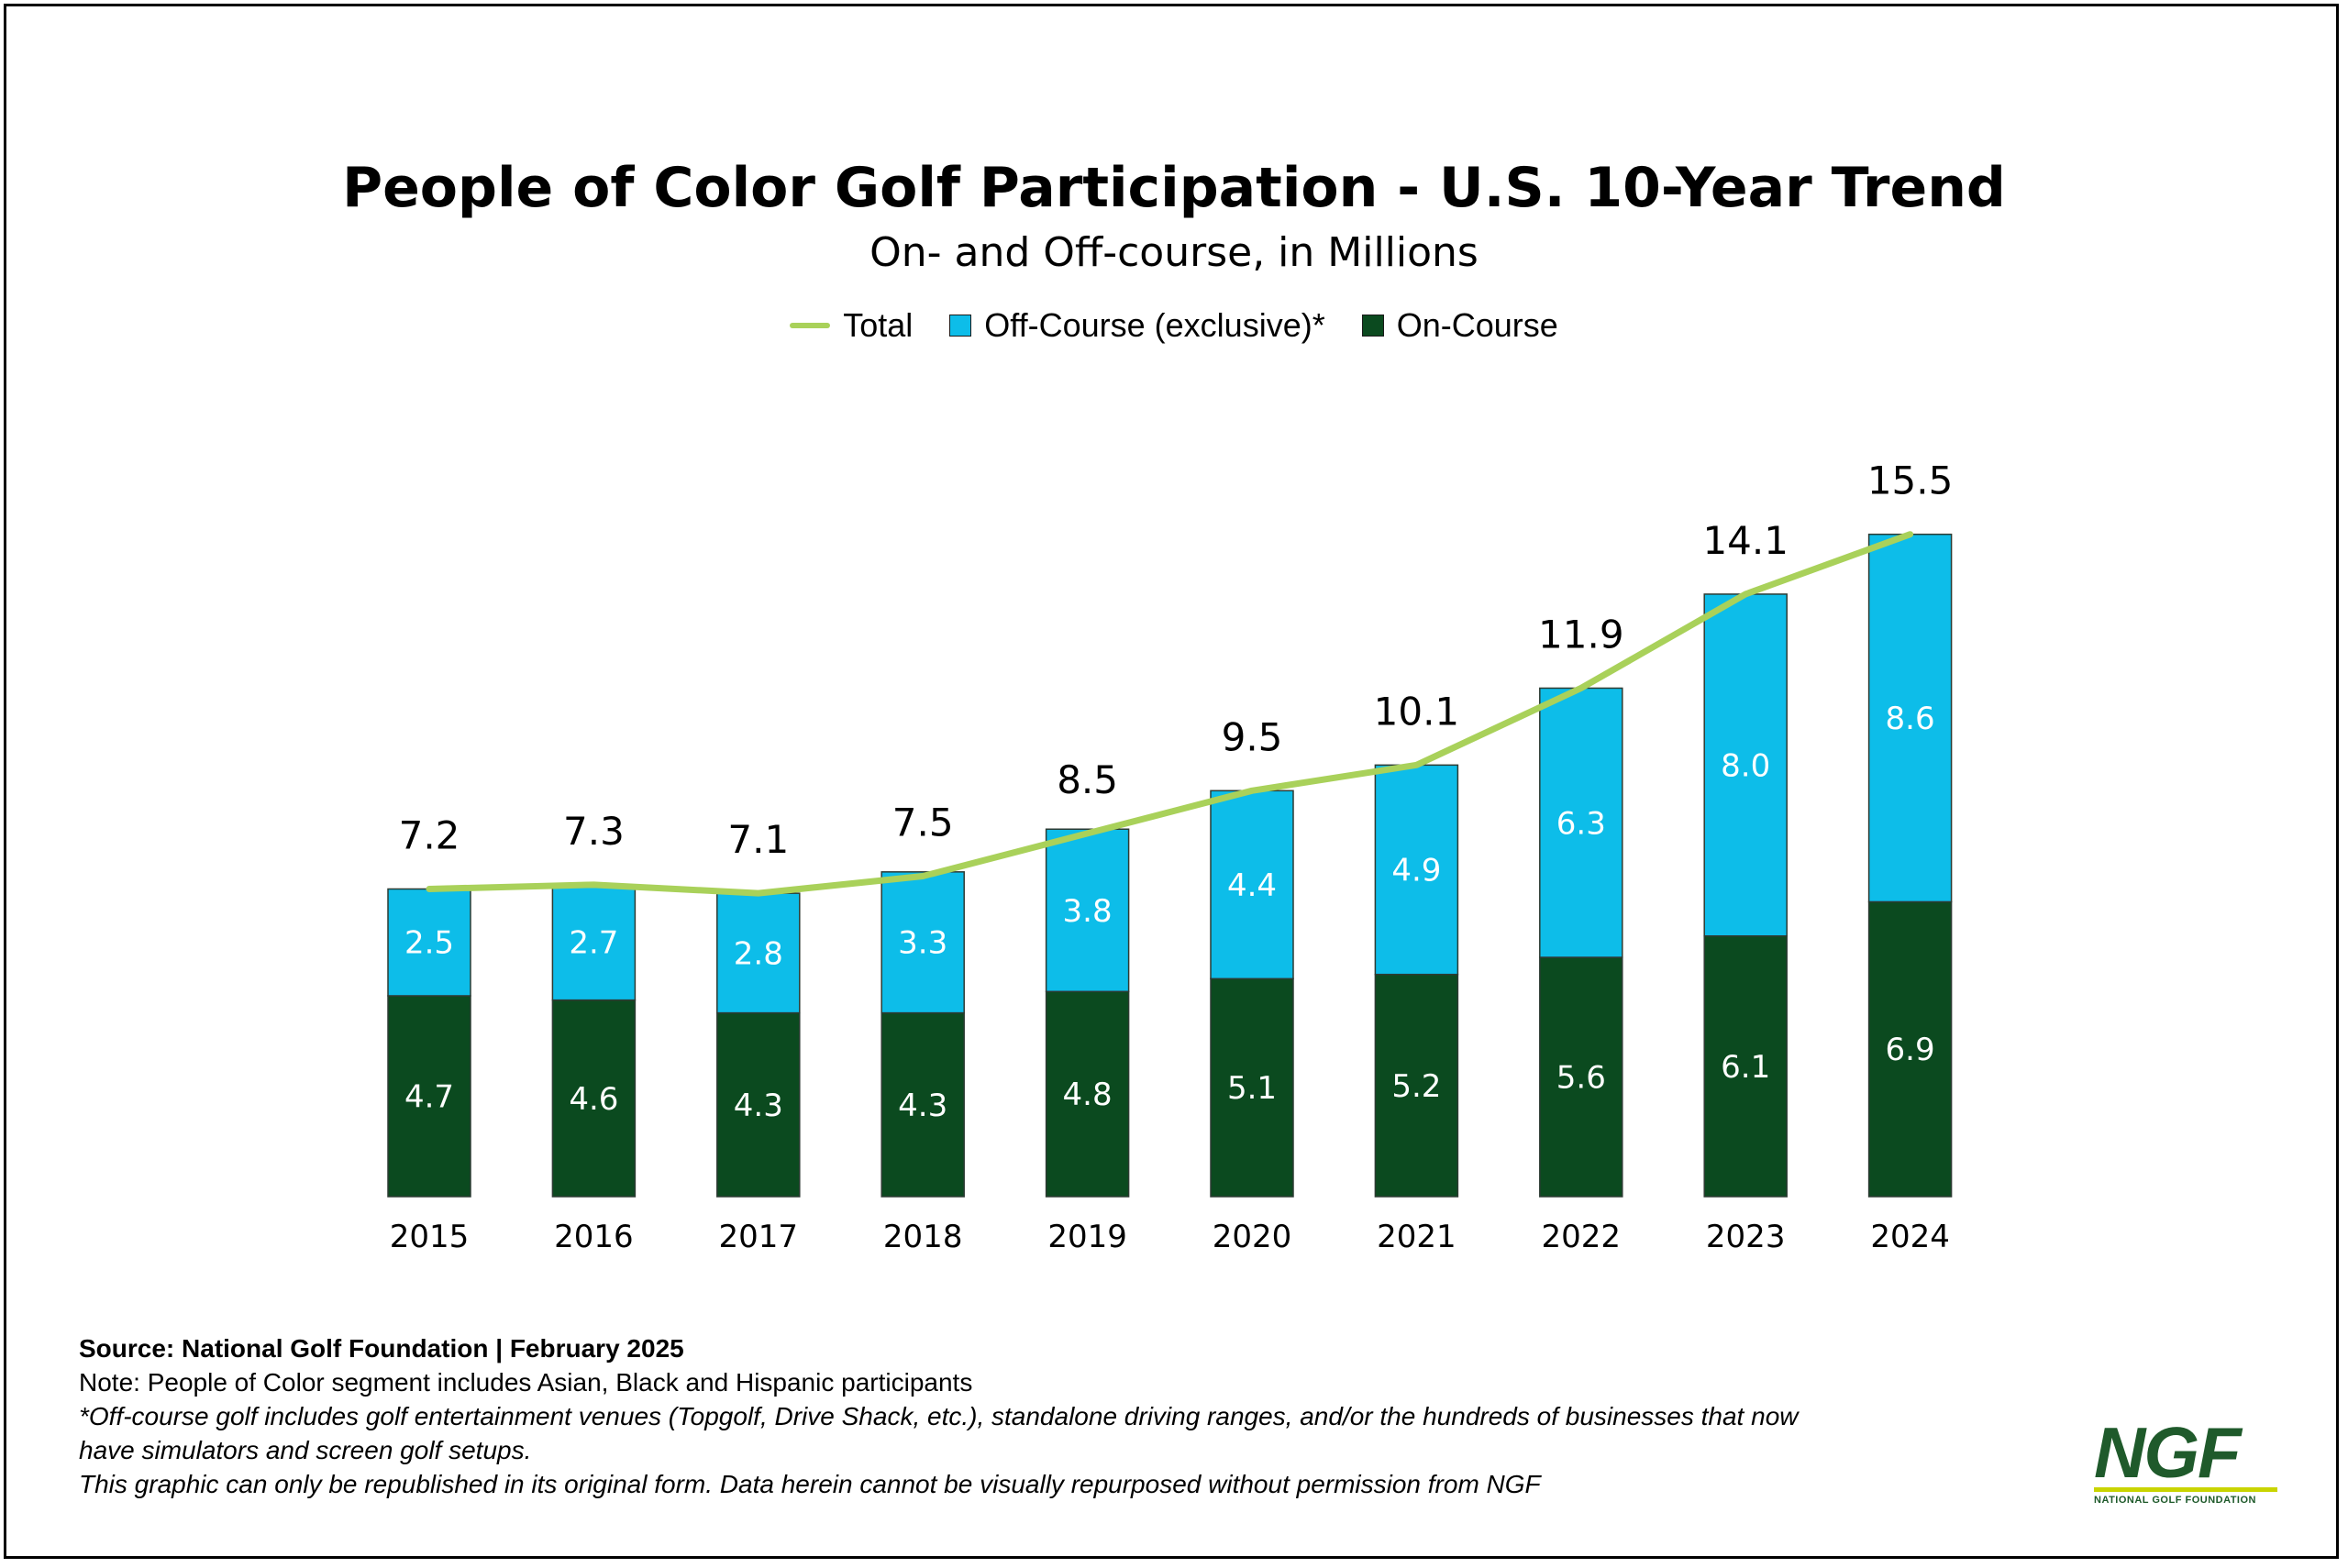 The width and height of the screenshot is (2348, 1568). I want to click on data-label-on-course-2023: 6.1, so click(1745, 1067).